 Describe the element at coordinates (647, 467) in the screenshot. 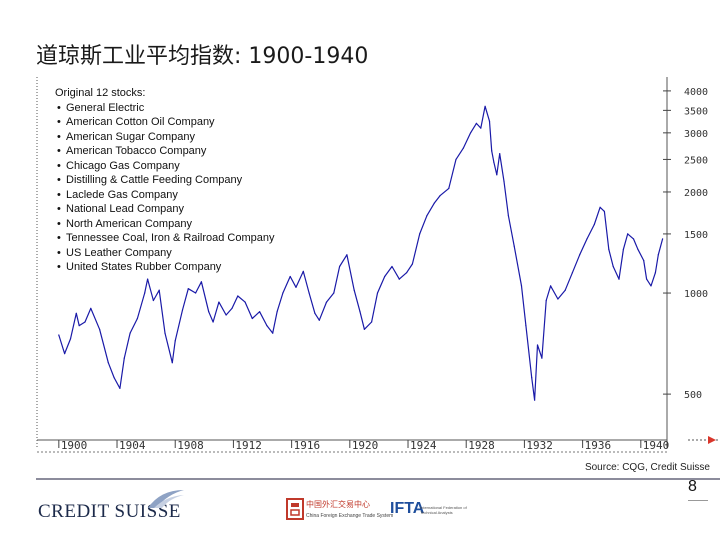

I see `source-note: Source: CQG, Credit Suisse` at that location.